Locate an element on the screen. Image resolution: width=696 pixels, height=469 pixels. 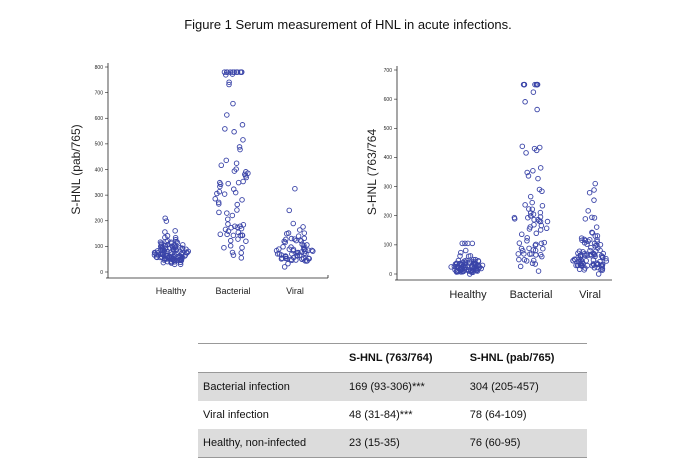
x-category-label: Viral is located at coordinates (590, 295).